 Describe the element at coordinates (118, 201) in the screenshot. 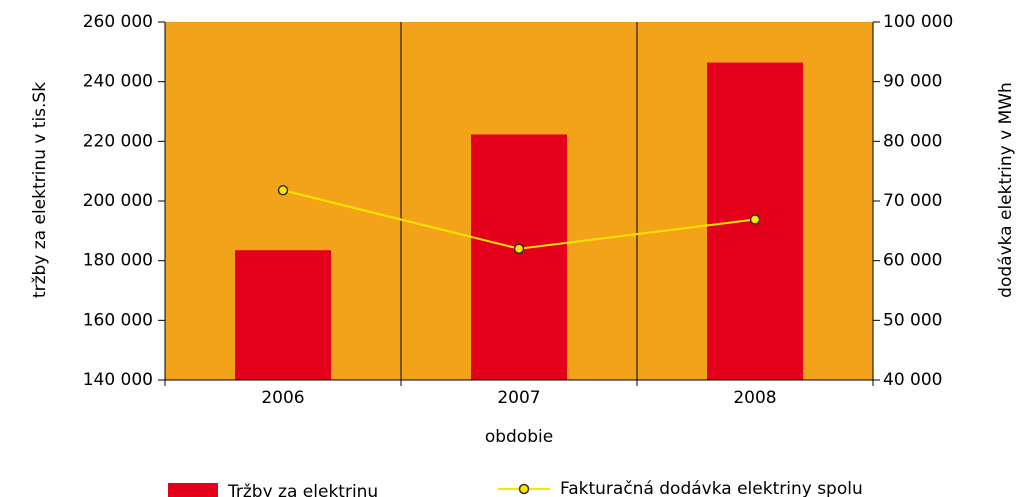

I see `y-tick-label: 200 000` at that location.